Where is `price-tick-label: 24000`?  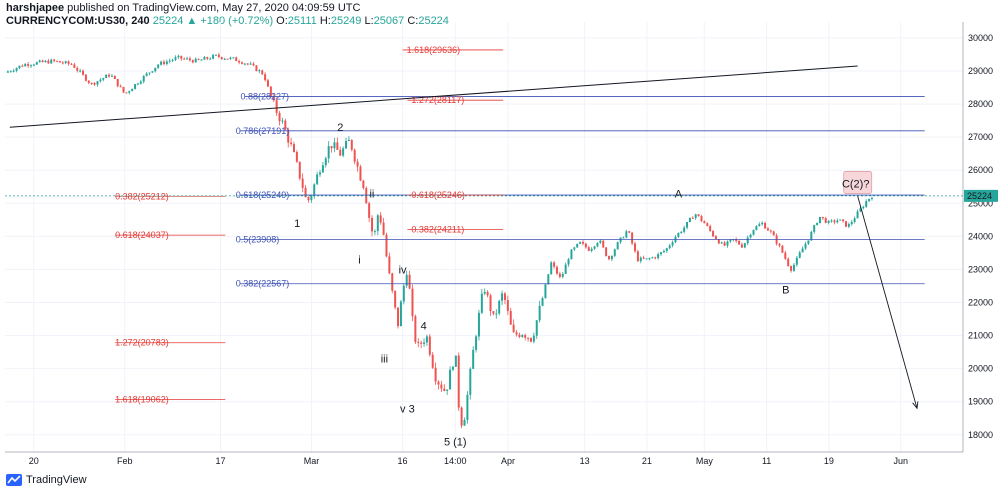 price-tick-label: 24000 is located at coordinates (980, 236).